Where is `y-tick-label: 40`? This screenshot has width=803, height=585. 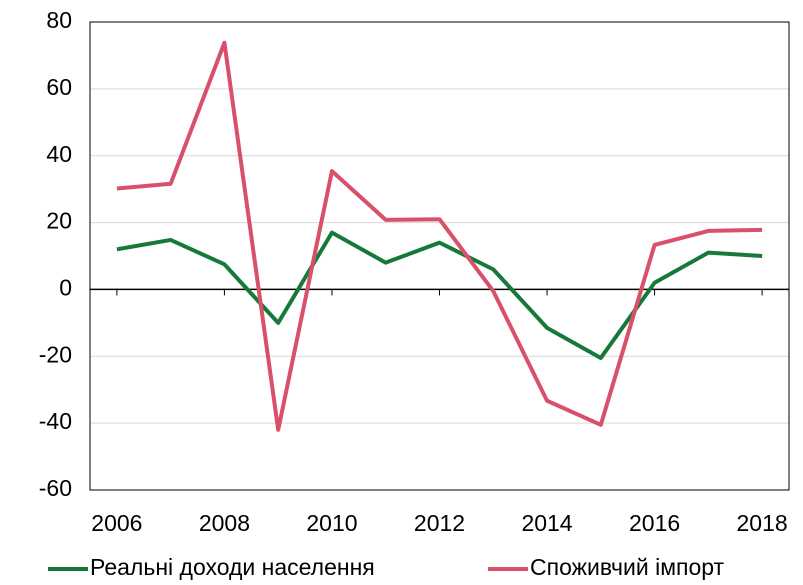 y-tick-label: 40 is located at coordinates (59, 154).